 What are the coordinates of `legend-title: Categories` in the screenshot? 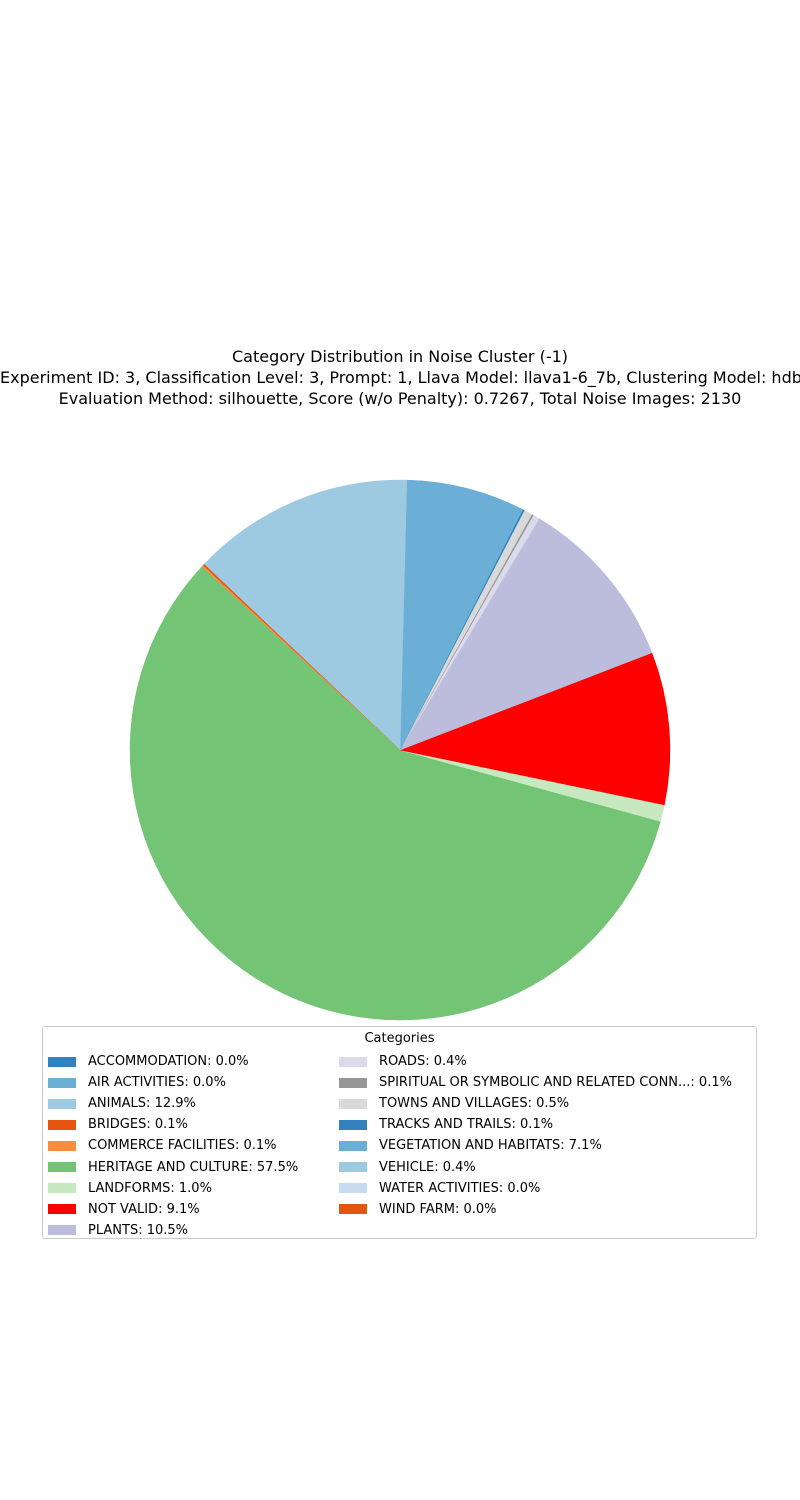 It's located at (399, 1038).